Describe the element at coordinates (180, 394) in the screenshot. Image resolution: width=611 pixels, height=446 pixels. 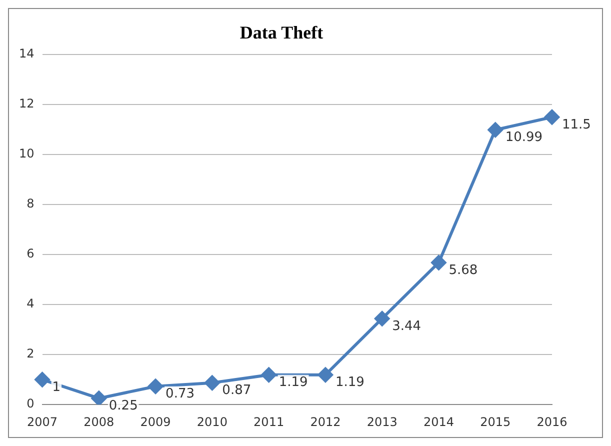
I see `data-label: 0.73` at that location.